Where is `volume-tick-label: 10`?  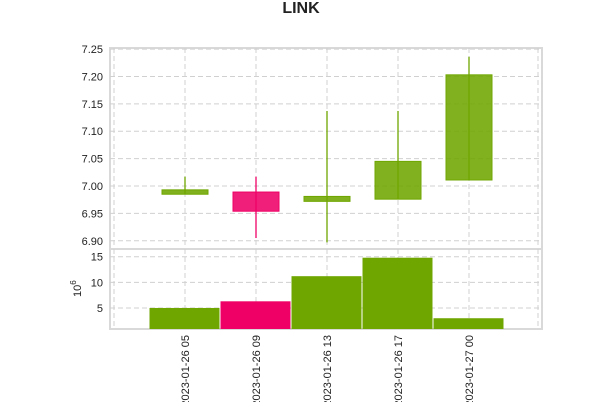
volume-tick-label: 10 is located at coordinates (97, 283).